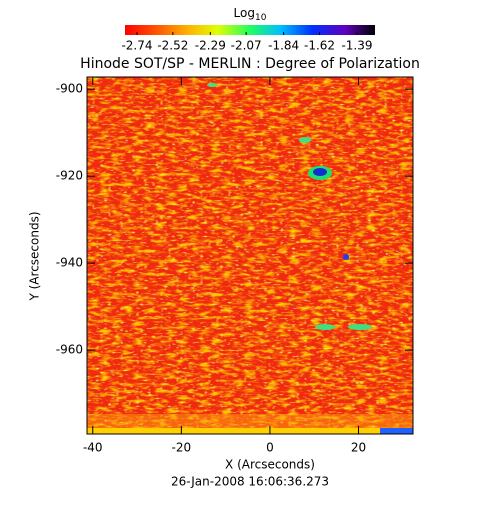  Describe the element at coordinates (283, 46) in the screenshot. I see `colorbar-tick-label: -1.84` at that location.